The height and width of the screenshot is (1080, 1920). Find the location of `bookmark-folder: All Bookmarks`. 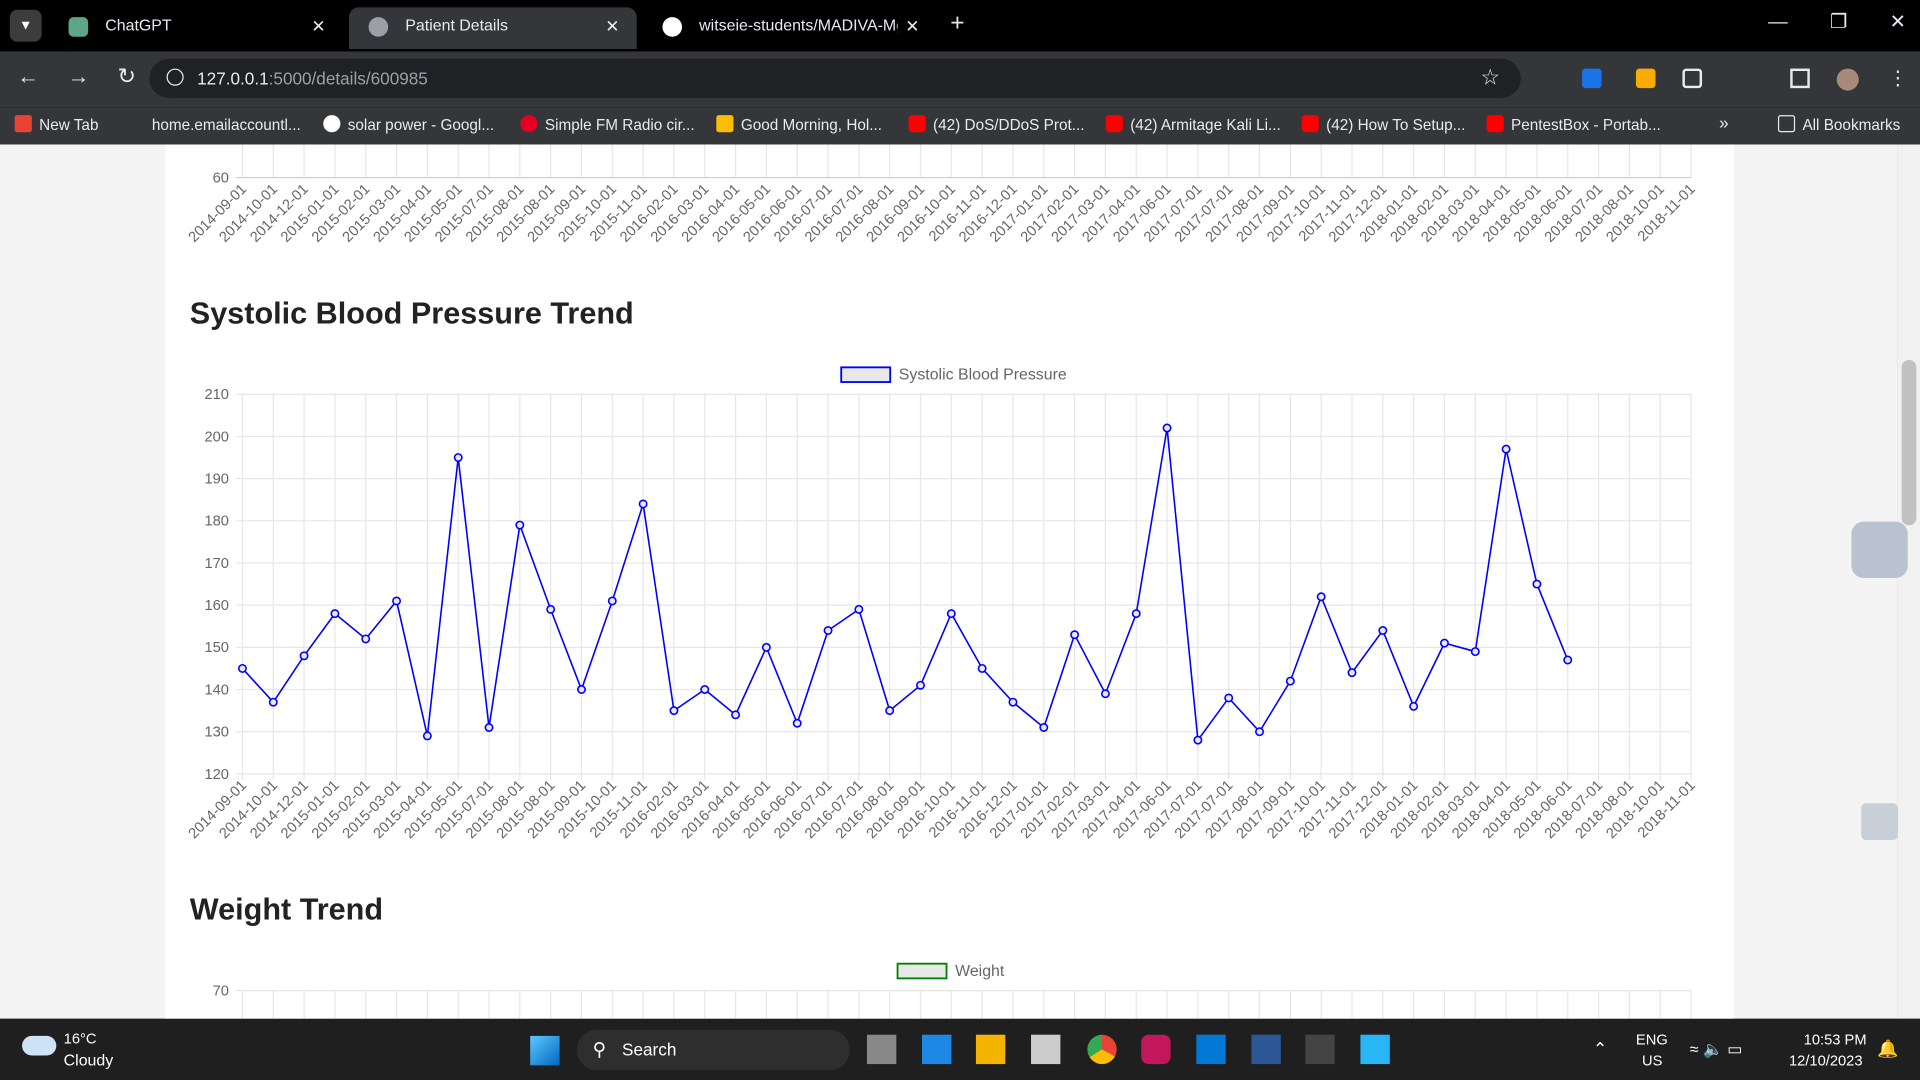

bookmark-folder: All Bookmarks is located at coordinates (1838, 124).